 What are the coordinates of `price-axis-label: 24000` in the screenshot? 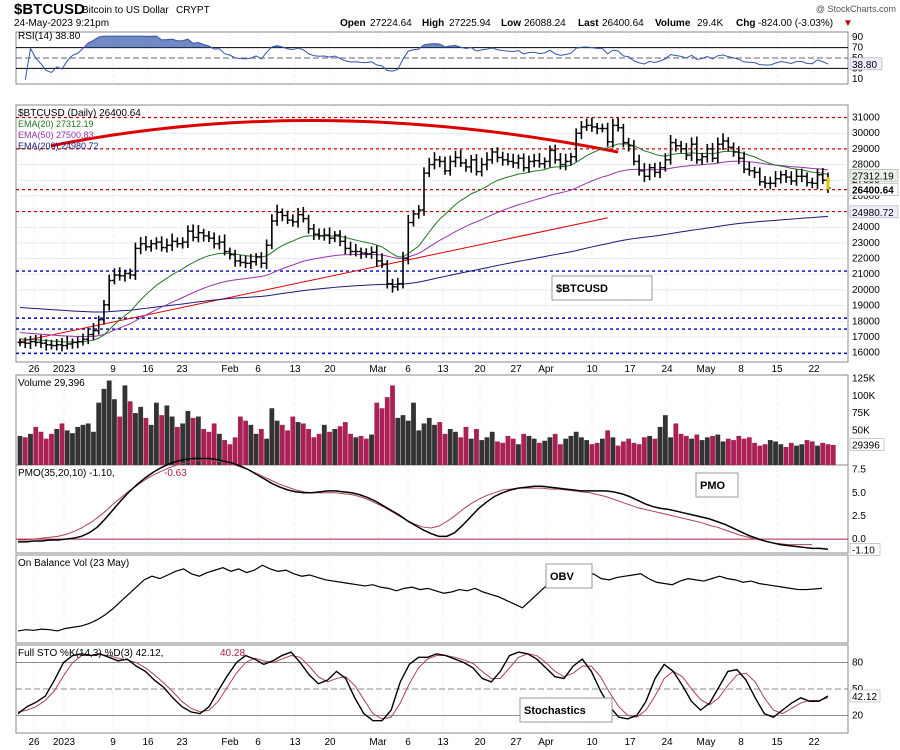 It's located at (866, 227).